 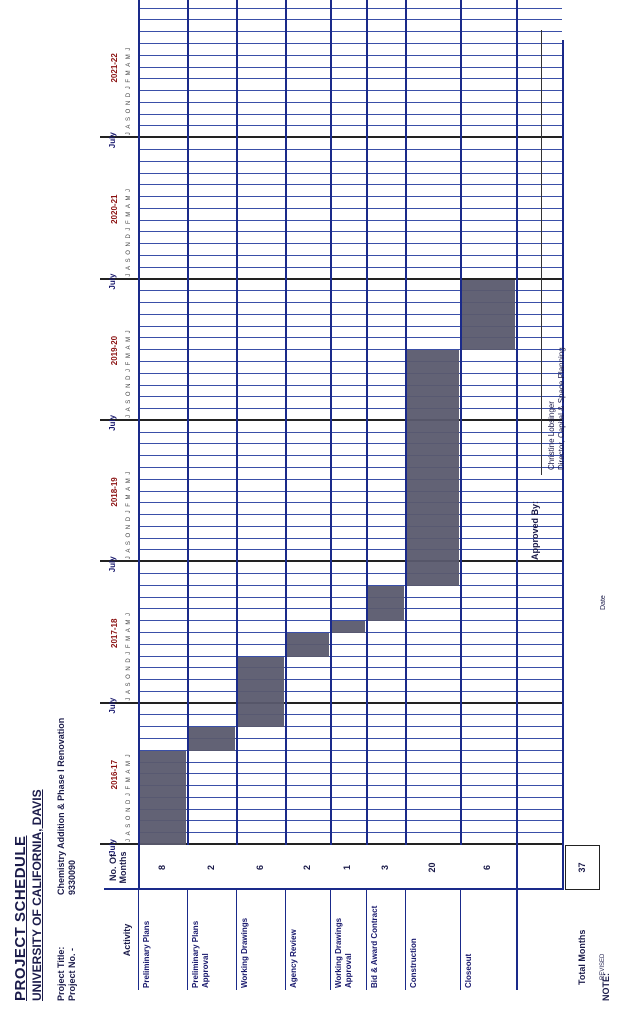 I want to click on fiscal-year-label: 2021-22, so click(x=114, y=68).